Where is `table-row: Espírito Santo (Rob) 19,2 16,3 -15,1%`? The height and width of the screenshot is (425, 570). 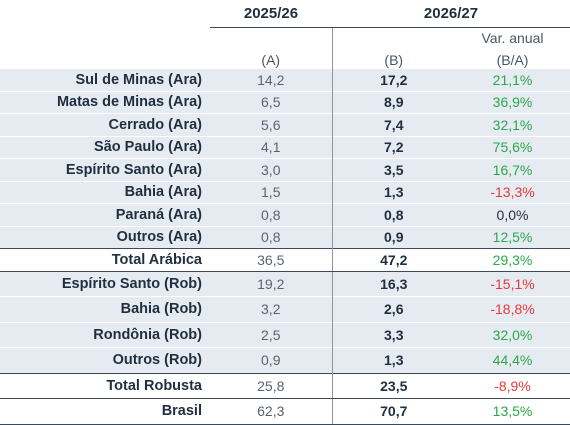 table-row: Espírito Santo (Rob) 19,2 16,3 -15,1% is located at coordinates (285, 283).